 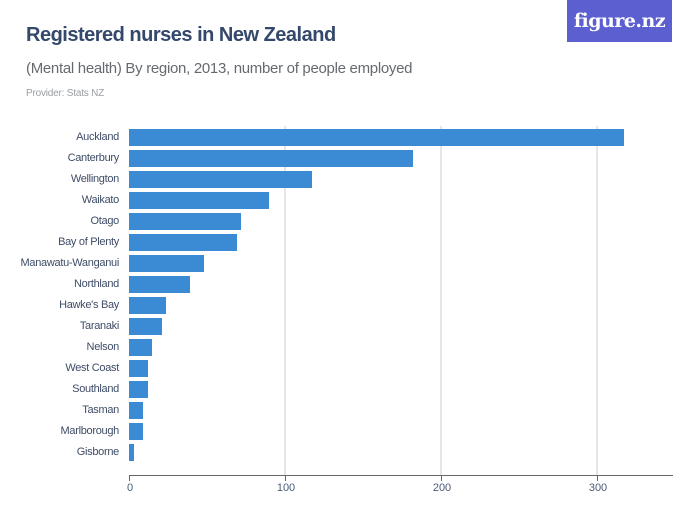 I want to click on x-axis-tick-label: 0, so click(x=130, y=488).